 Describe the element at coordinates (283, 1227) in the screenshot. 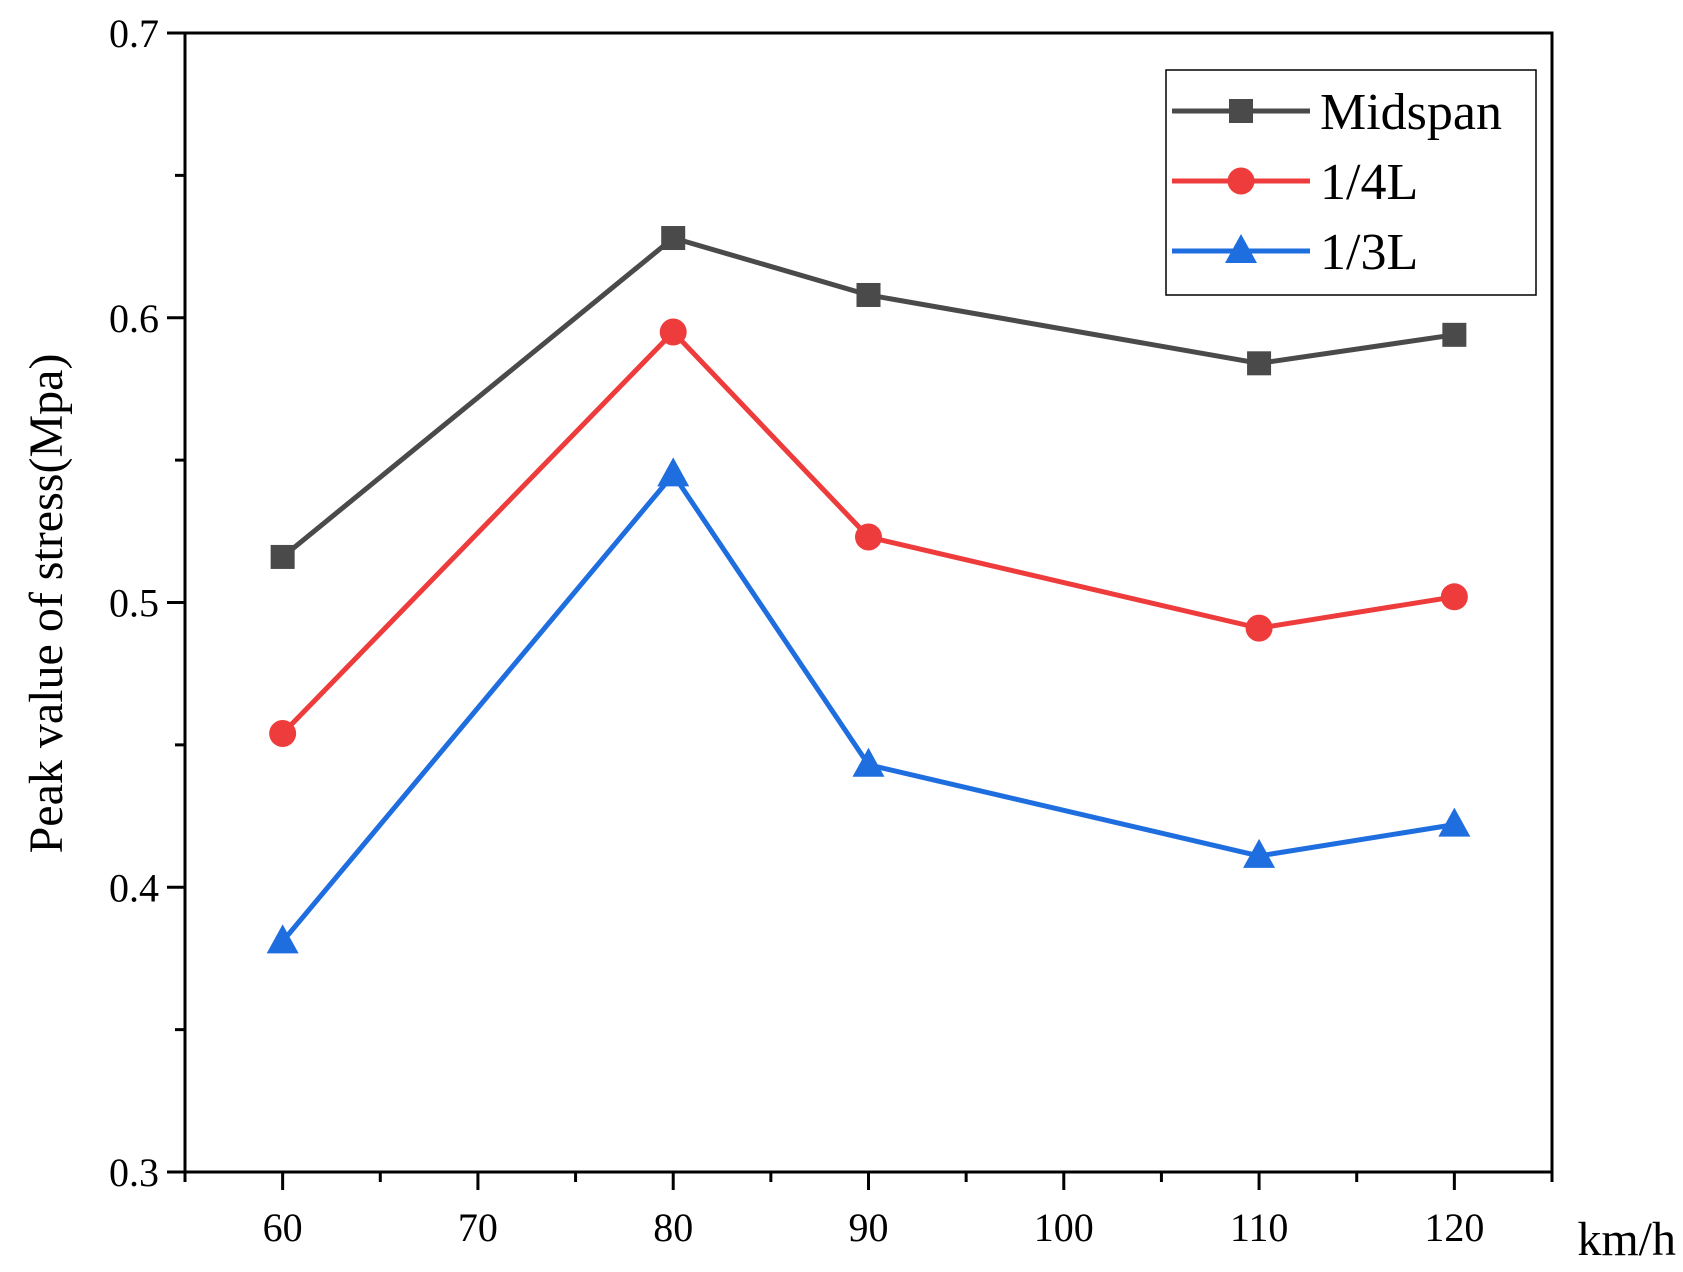

I see `x-tick-label: 60` at that location.